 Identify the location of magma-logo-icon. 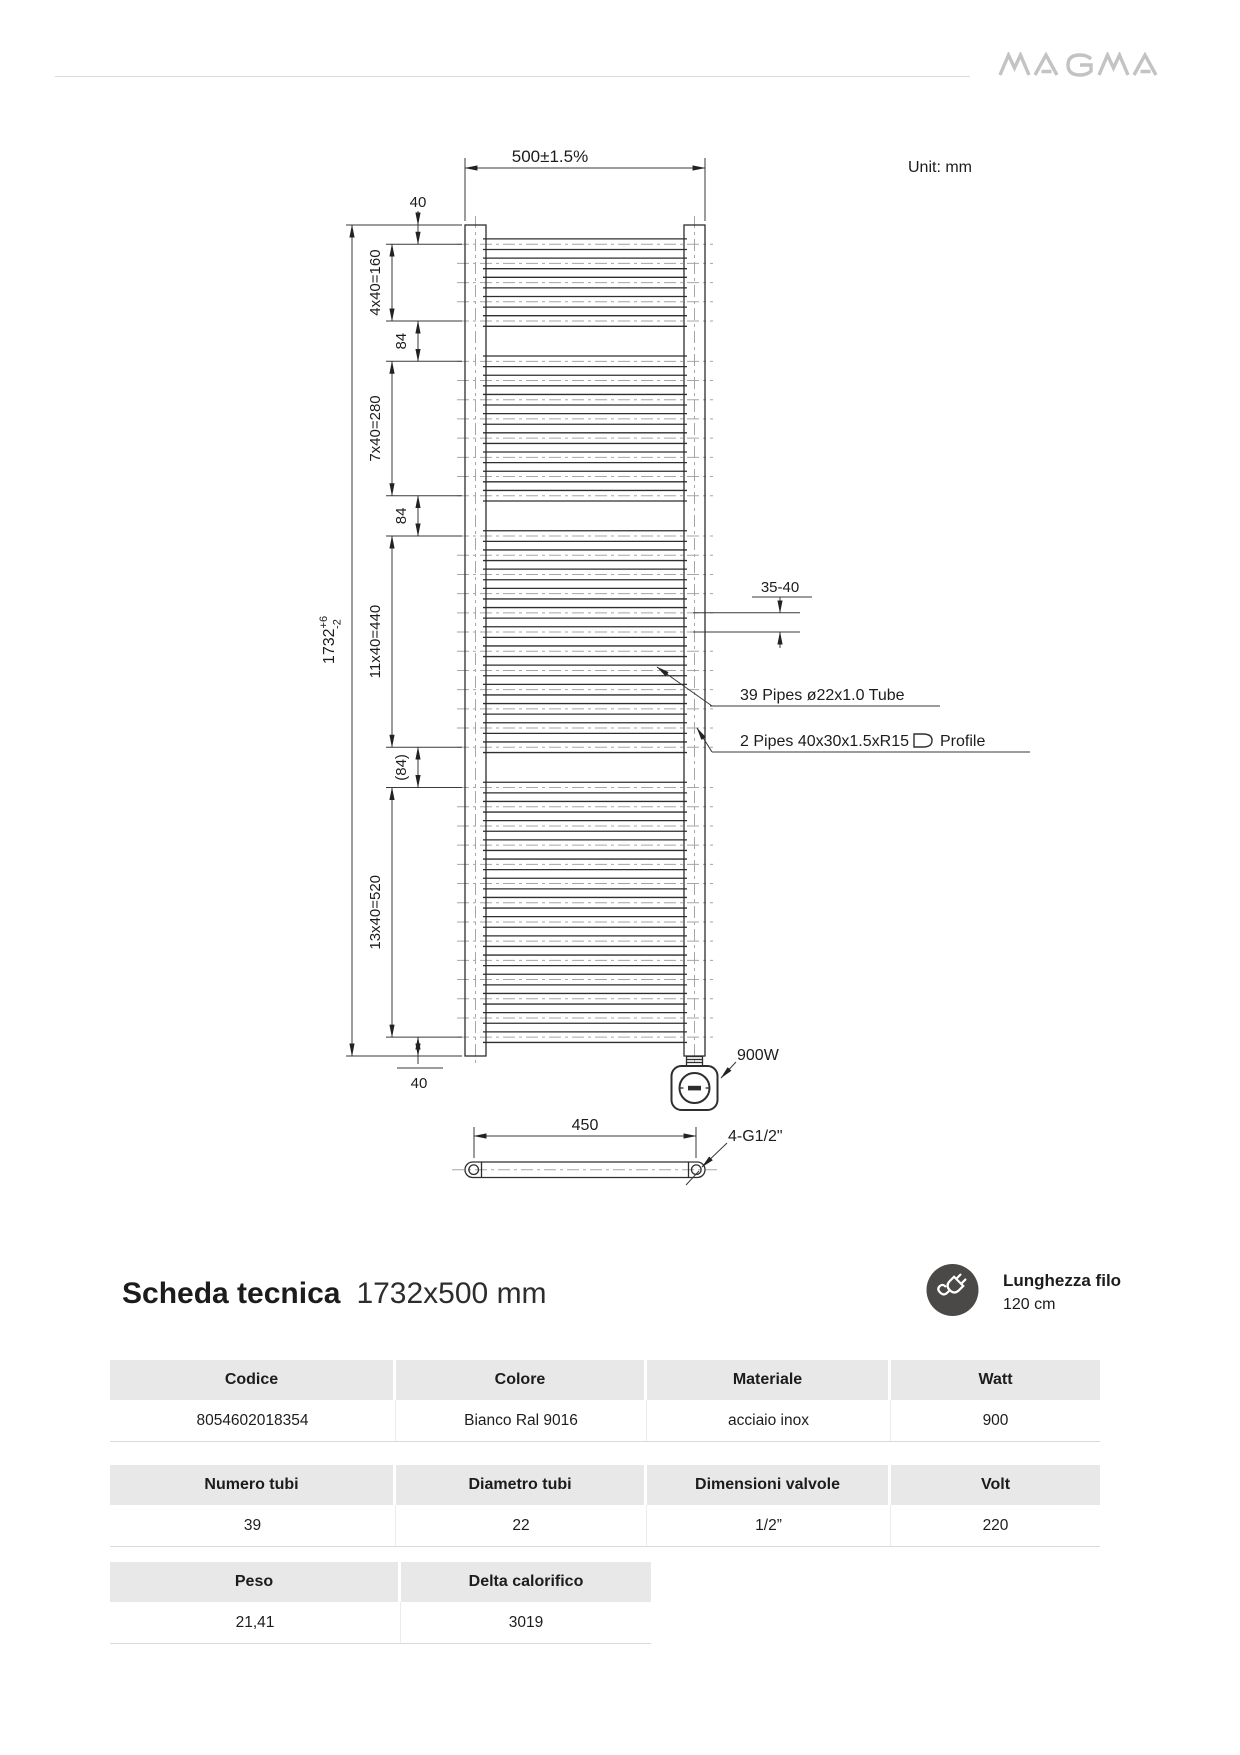
(1078, 63).